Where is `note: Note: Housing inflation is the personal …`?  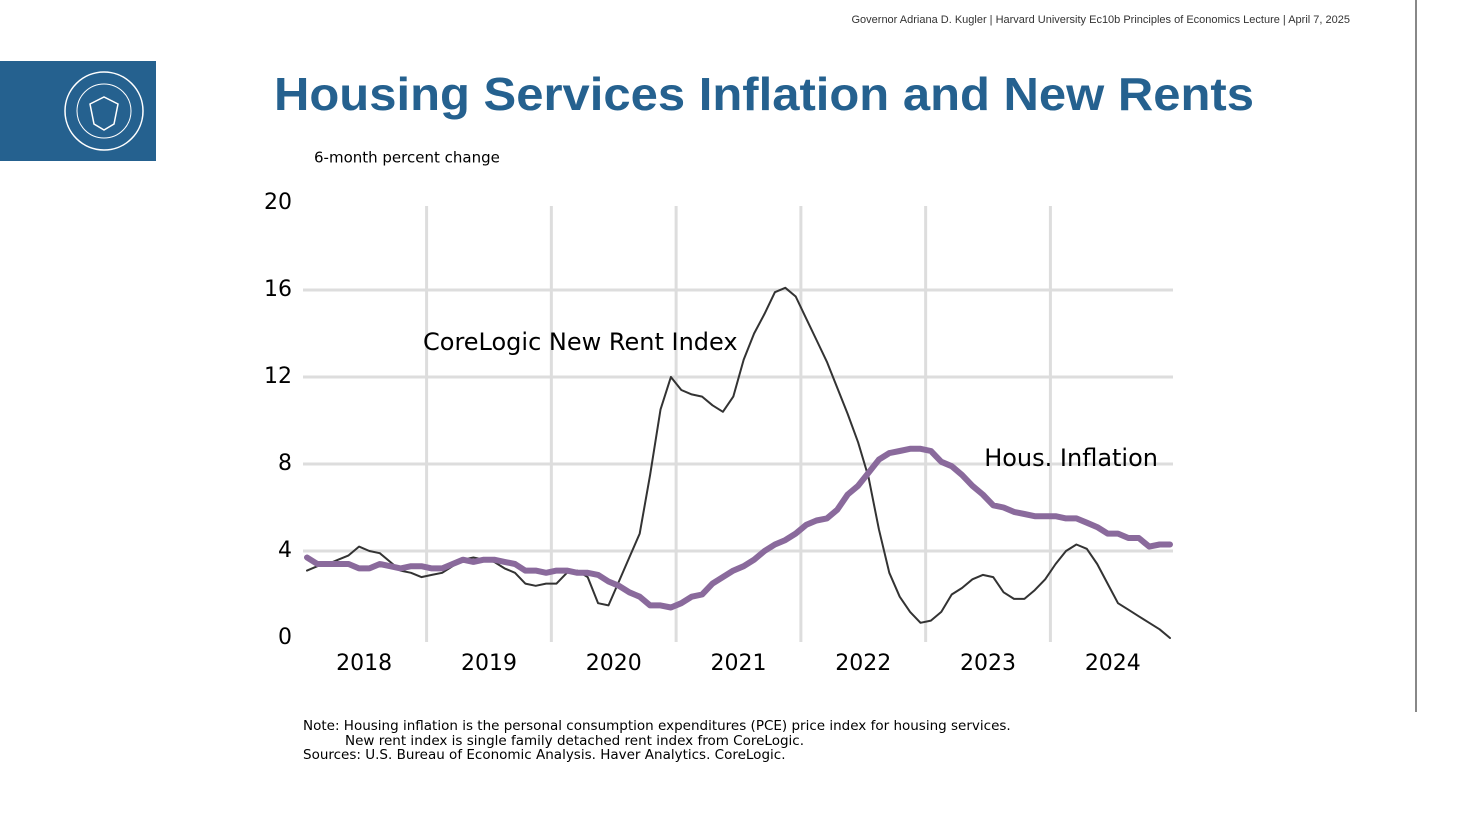 note: Note: Housing inflation is the personal … is located at coordinates (657, 726).